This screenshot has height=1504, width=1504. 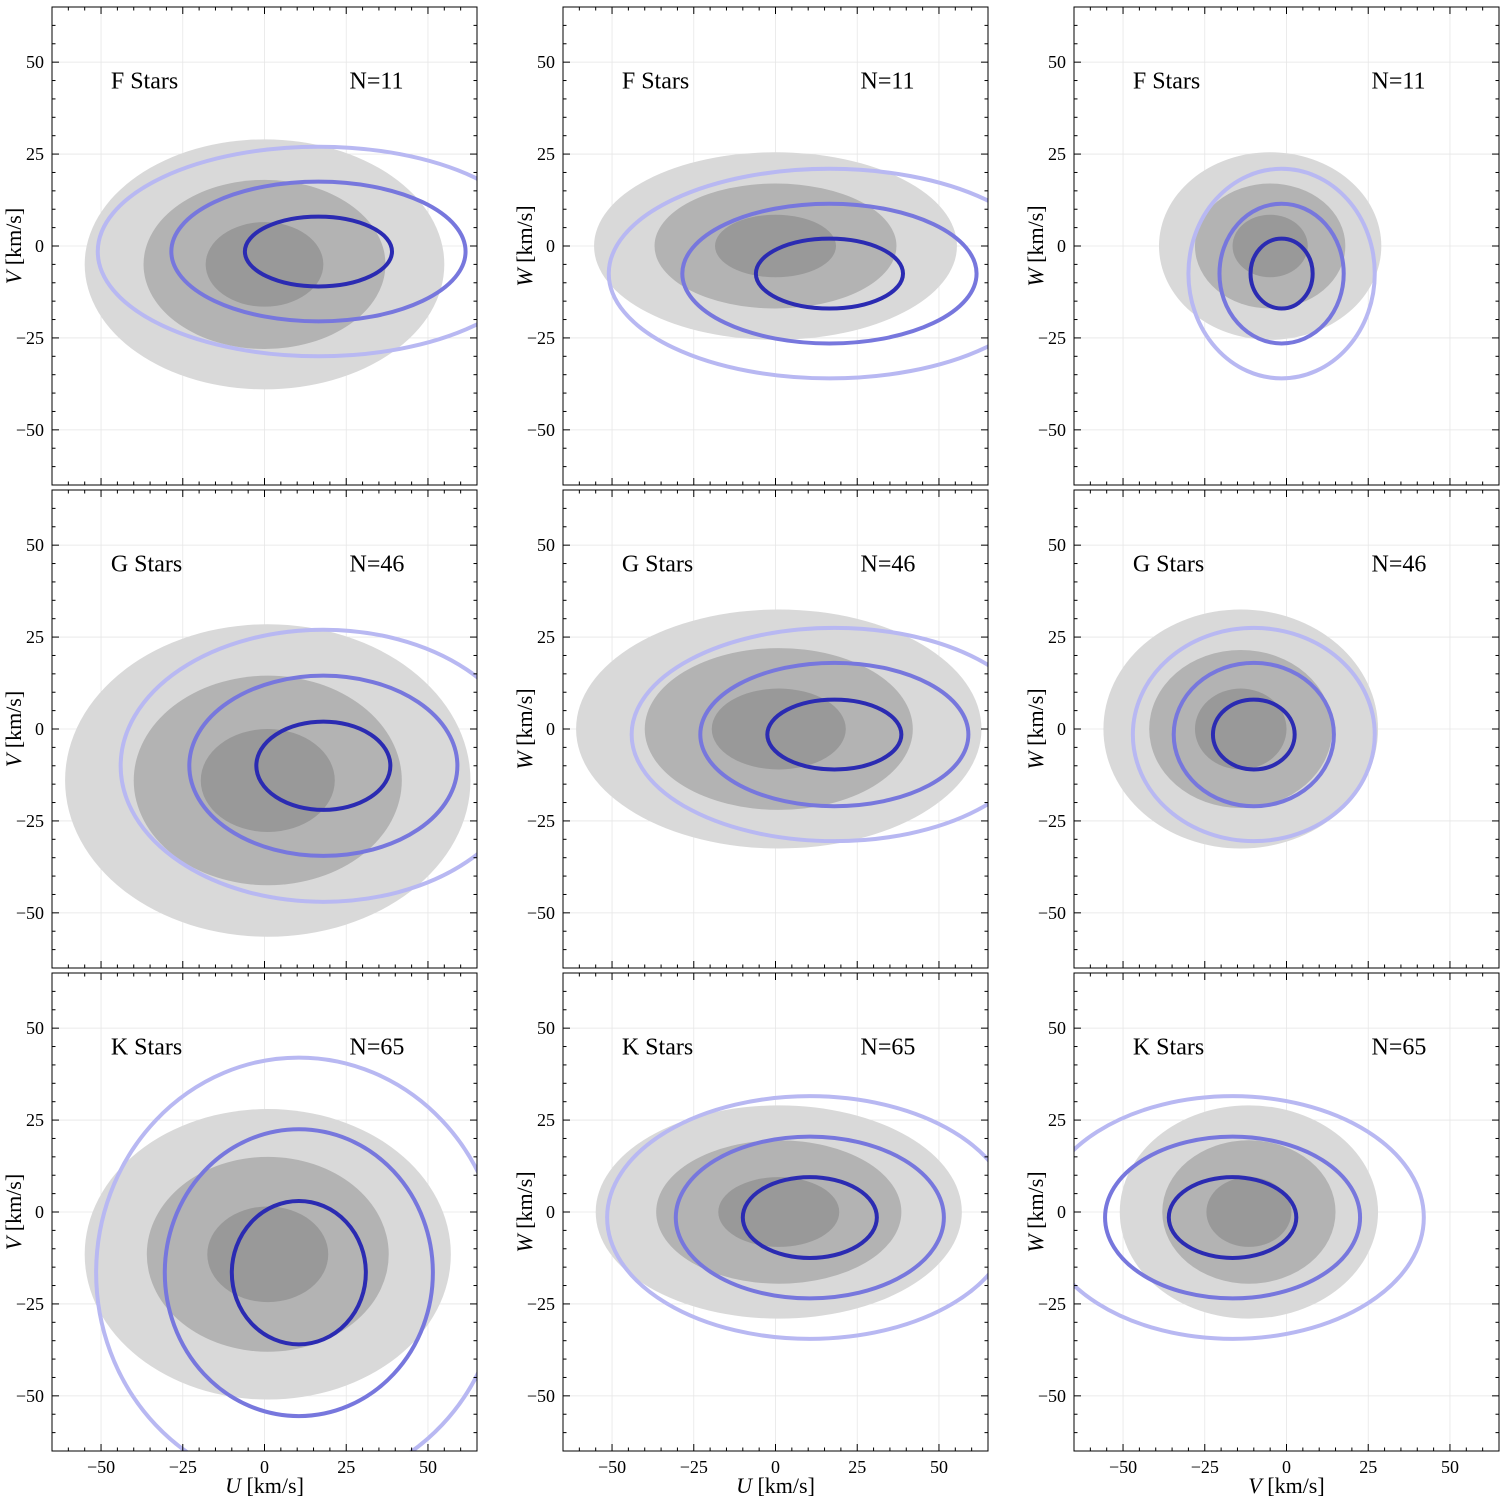 What do you see at coordinates (264, 1485) in the screenshot?
I see `x-axis-label: U [km/s]` at bounding box center [264, 1485].